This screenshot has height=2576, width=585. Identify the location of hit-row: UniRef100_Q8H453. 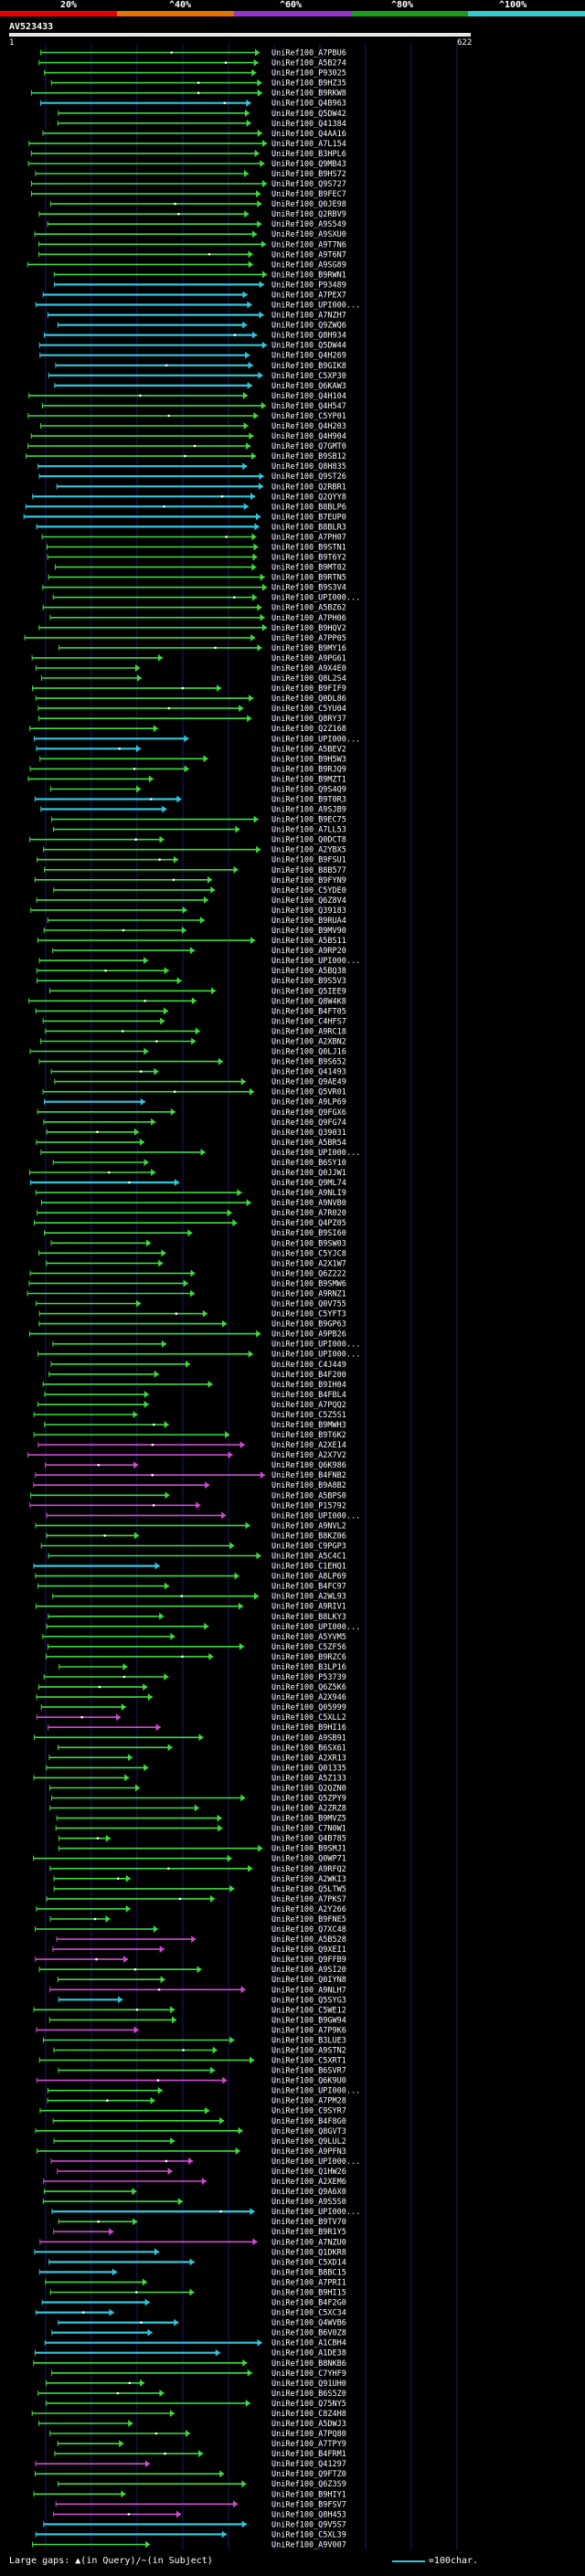
(200, 2514).